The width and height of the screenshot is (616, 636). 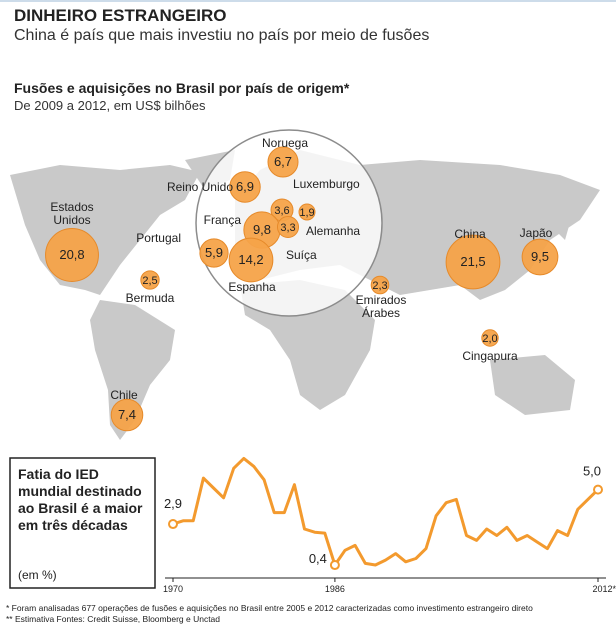 What do you see at coordinates (536, 233) in the screenshot?
I see `country-label: Japão` at bounding box center [536, 233].